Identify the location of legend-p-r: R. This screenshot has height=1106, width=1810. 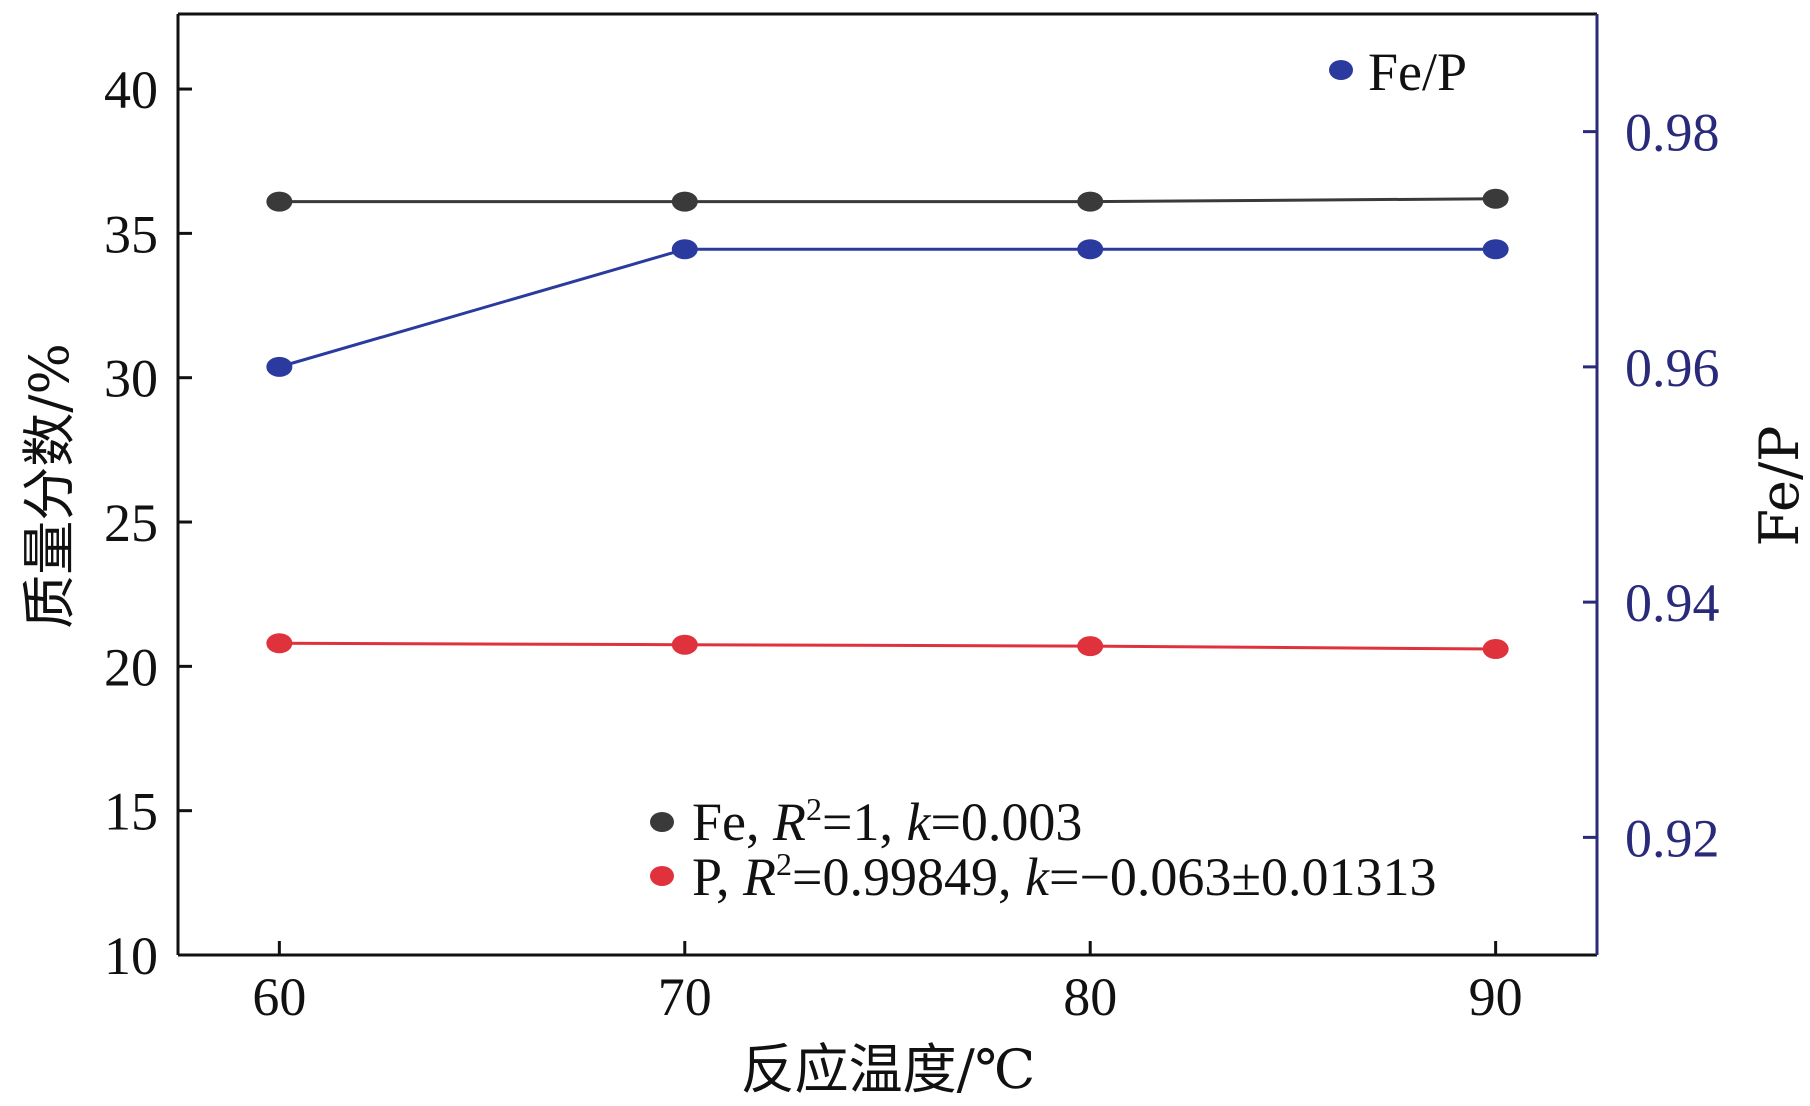
(759, 877).